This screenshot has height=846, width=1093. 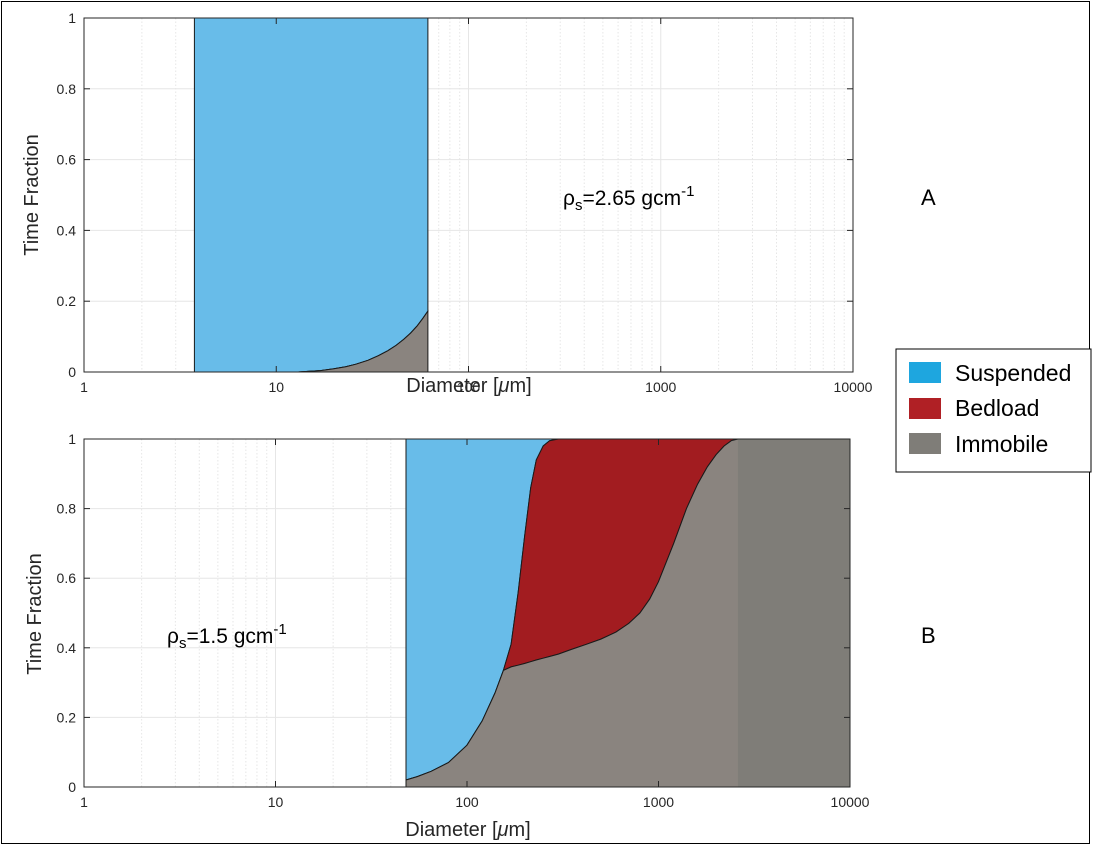 I want to click on panel-a-xlabel: Diameter [μm], so click(x=468, y=386).